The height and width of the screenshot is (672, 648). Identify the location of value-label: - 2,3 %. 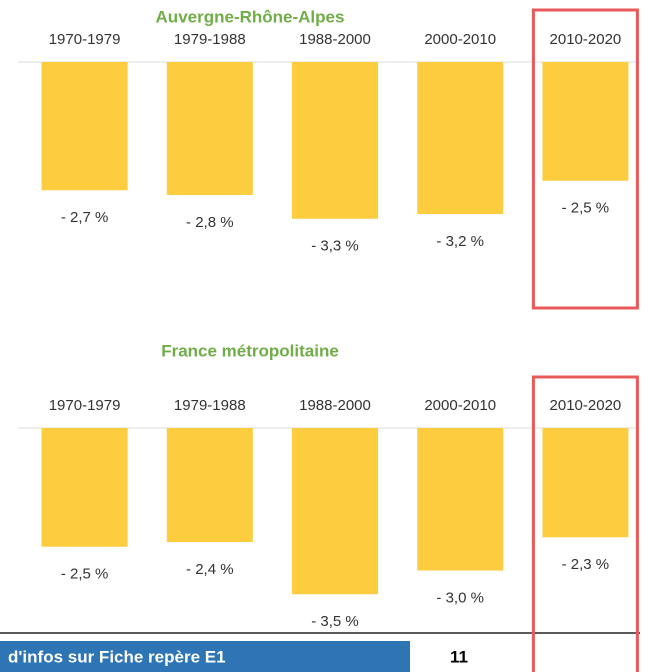
(586, 564).